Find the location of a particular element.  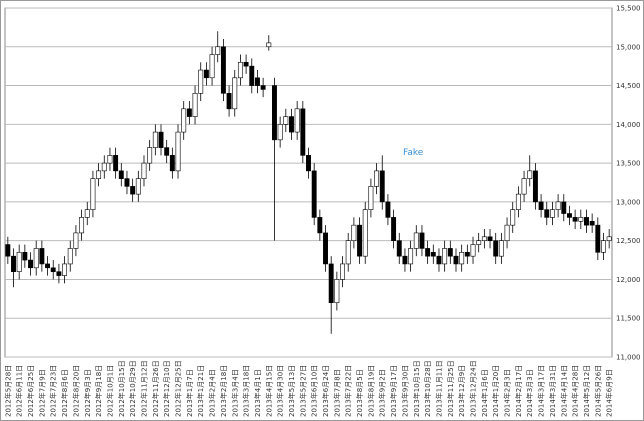

x-tick-label: 2014年2月17日 is located at coordinates (518, 391).